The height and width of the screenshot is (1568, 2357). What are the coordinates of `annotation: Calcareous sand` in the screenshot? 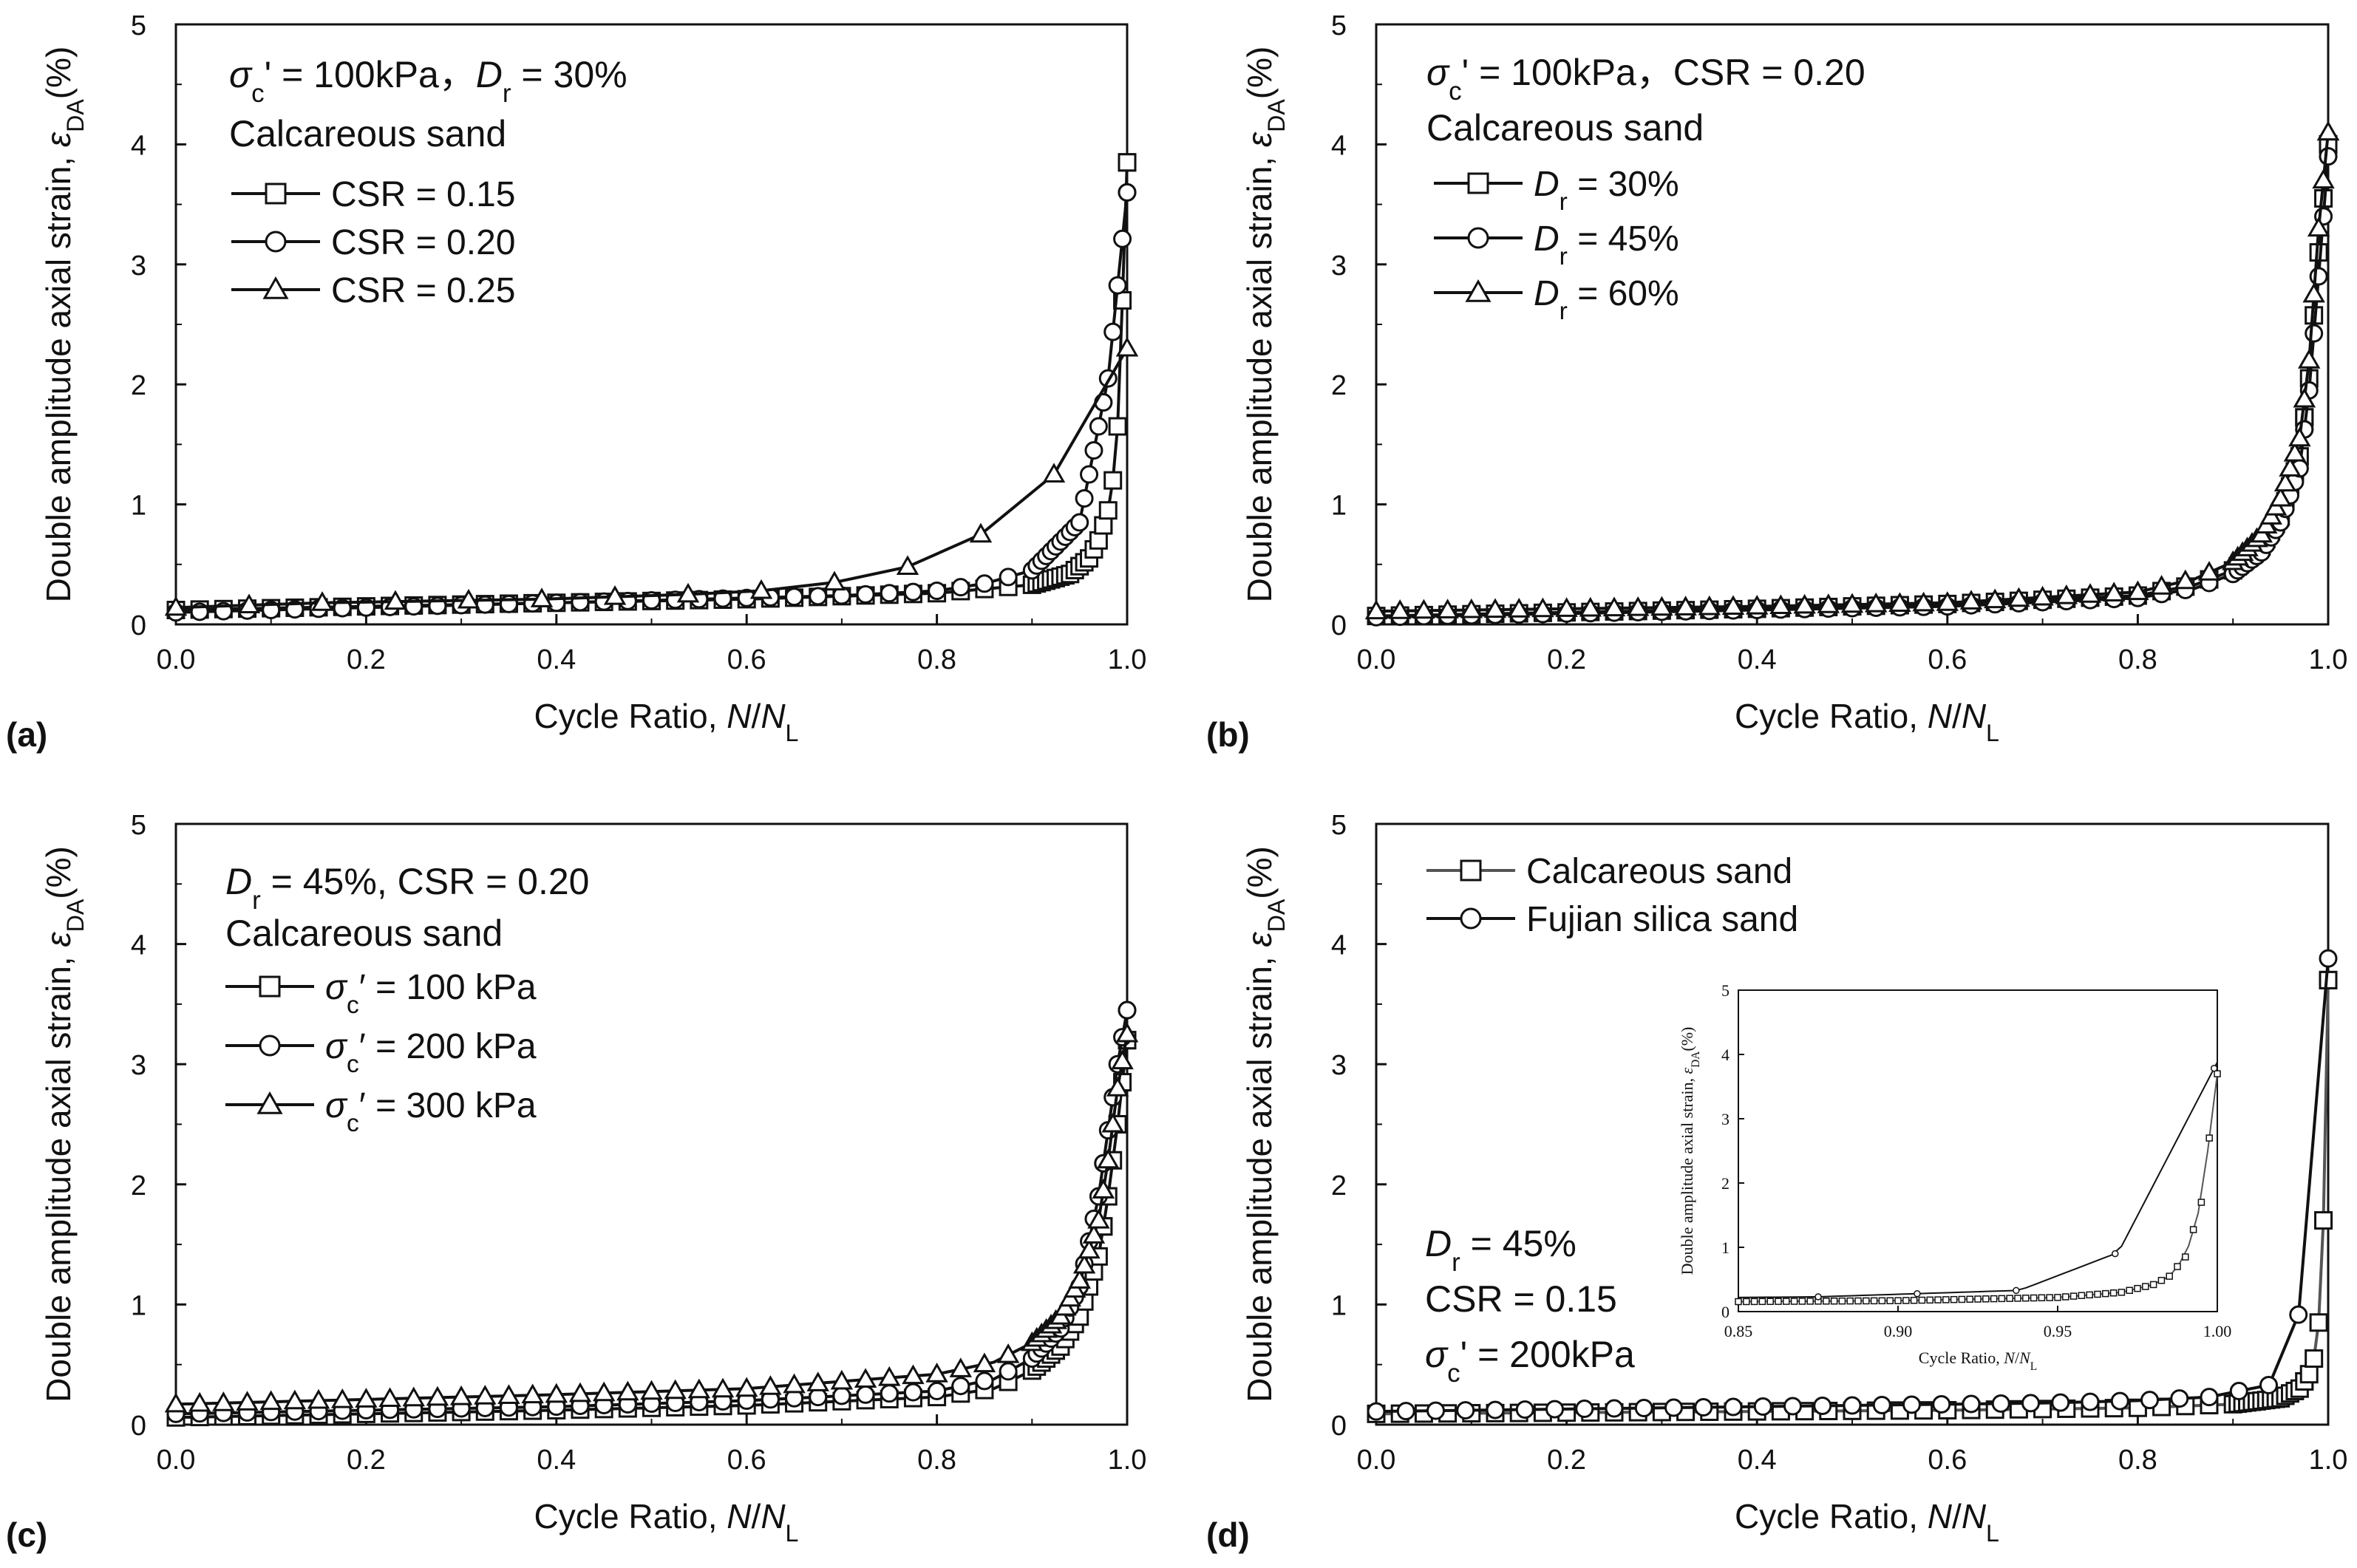 It's located at (1565, 128).